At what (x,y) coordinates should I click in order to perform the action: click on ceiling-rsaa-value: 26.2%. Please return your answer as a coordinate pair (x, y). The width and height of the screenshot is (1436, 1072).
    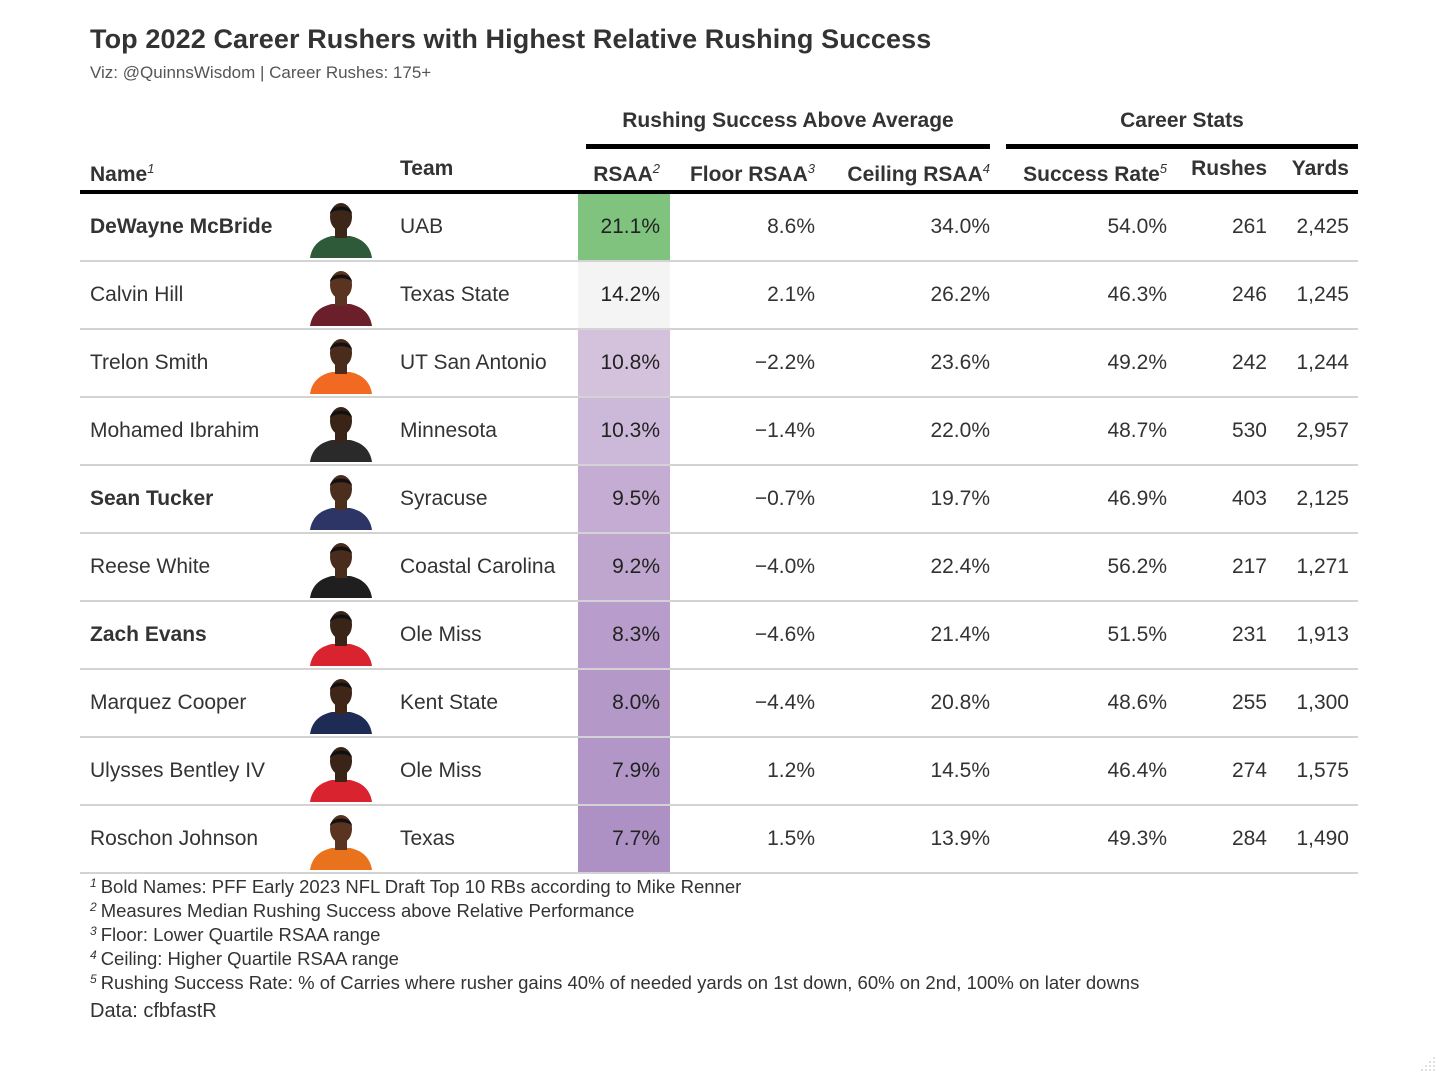
    Looking at the image, I should click on (960, 294).